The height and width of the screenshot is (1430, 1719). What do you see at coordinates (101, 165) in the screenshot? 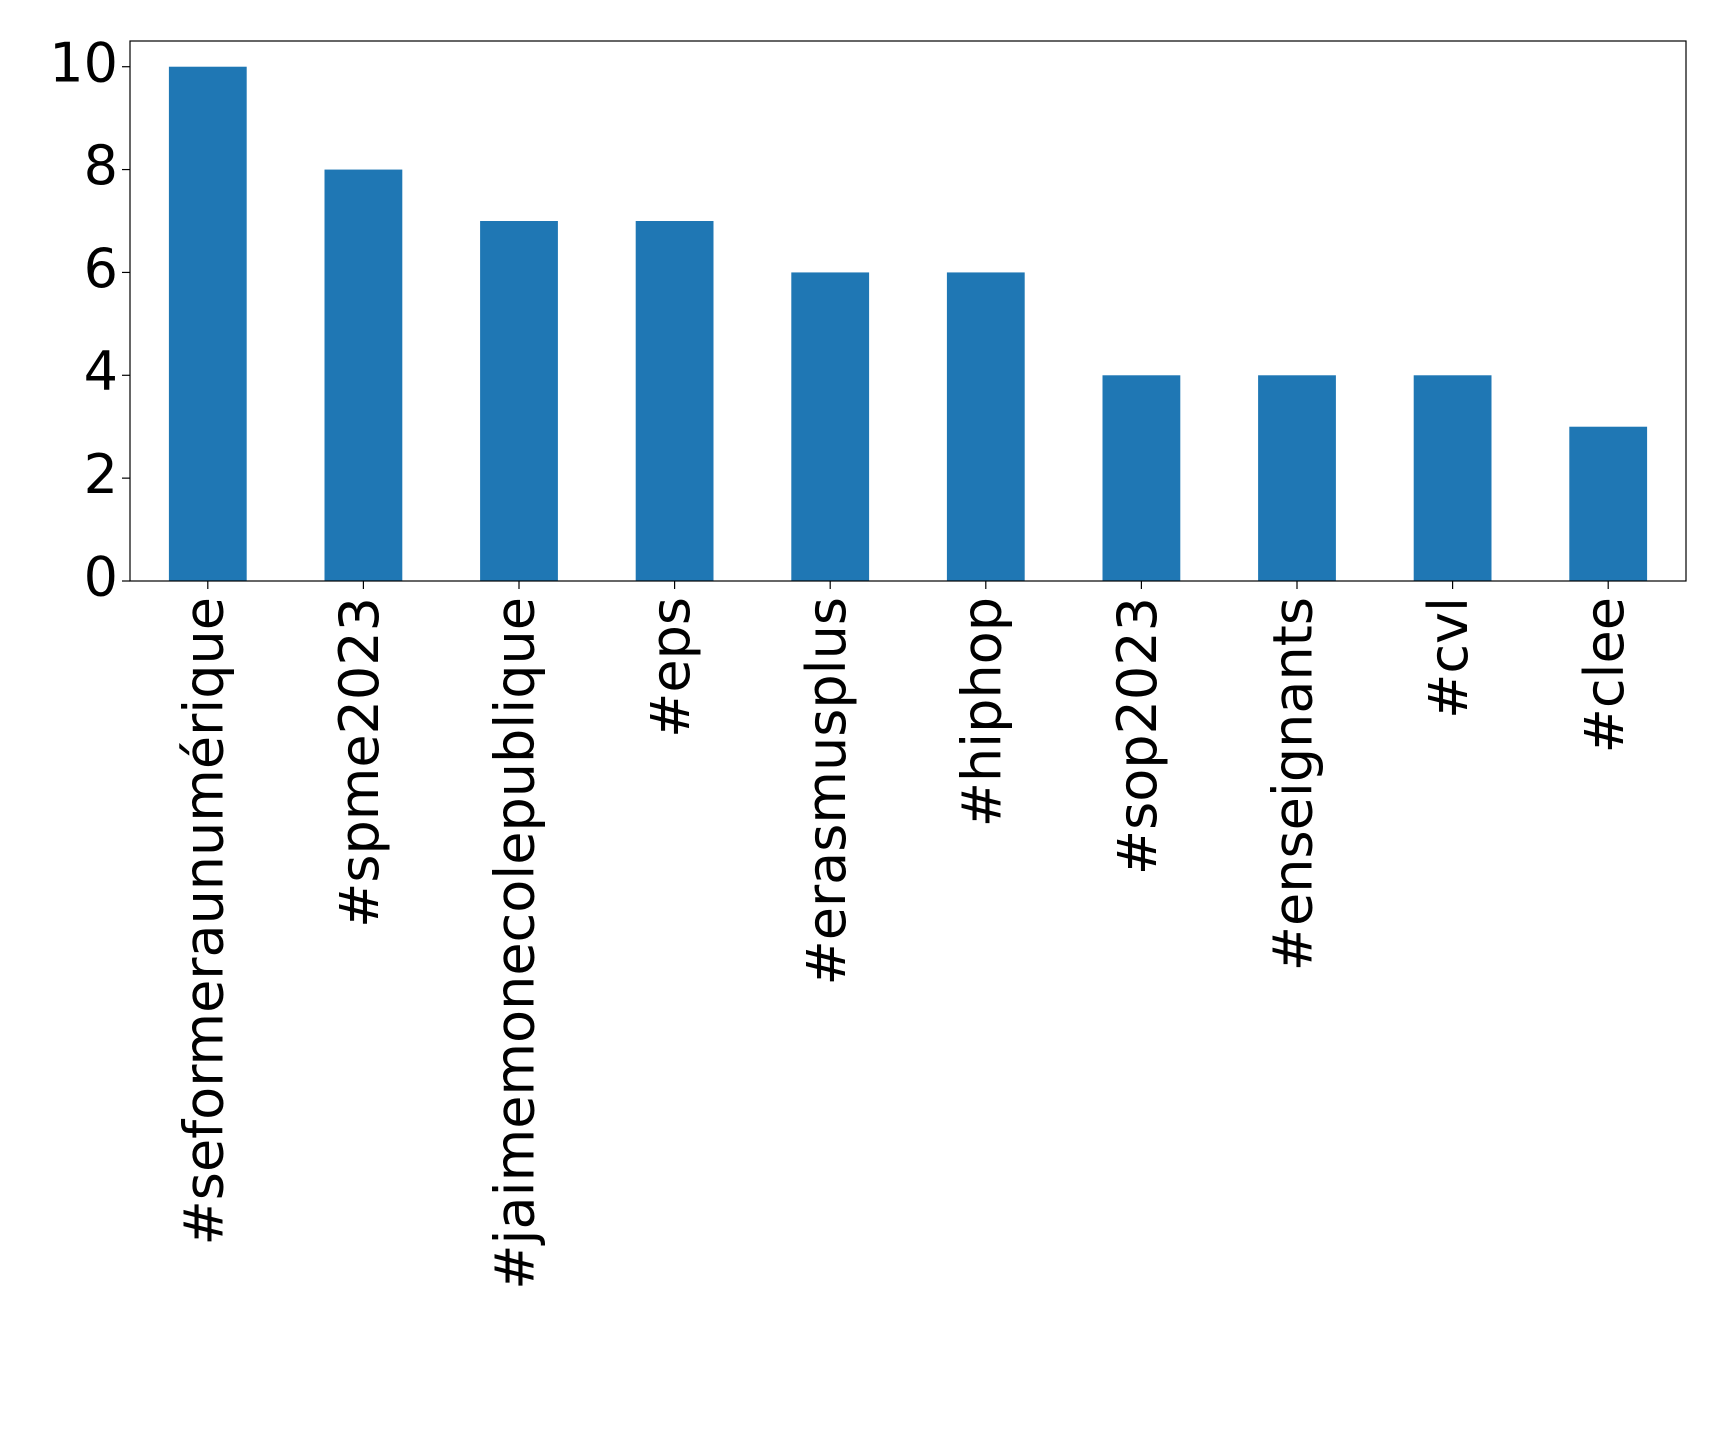
I see `y-tick-label: 8` at bounding box center [101, 165].